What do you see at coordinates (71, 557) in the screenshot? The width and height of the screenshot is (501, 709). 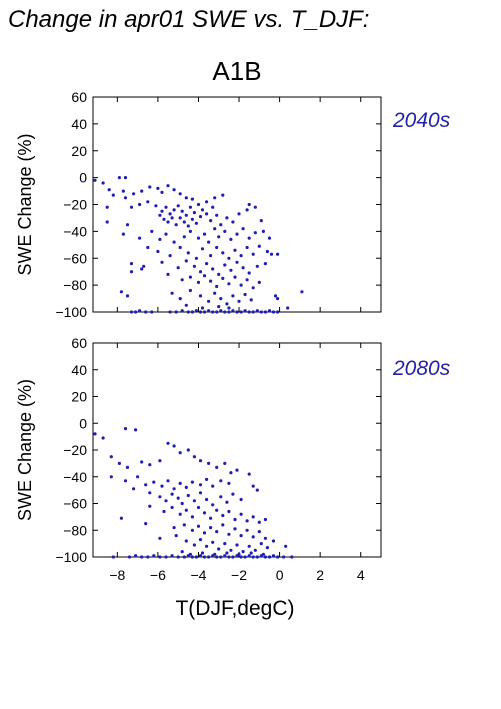 I see `y-tick-label: −100` at bounding box center [71, 557].